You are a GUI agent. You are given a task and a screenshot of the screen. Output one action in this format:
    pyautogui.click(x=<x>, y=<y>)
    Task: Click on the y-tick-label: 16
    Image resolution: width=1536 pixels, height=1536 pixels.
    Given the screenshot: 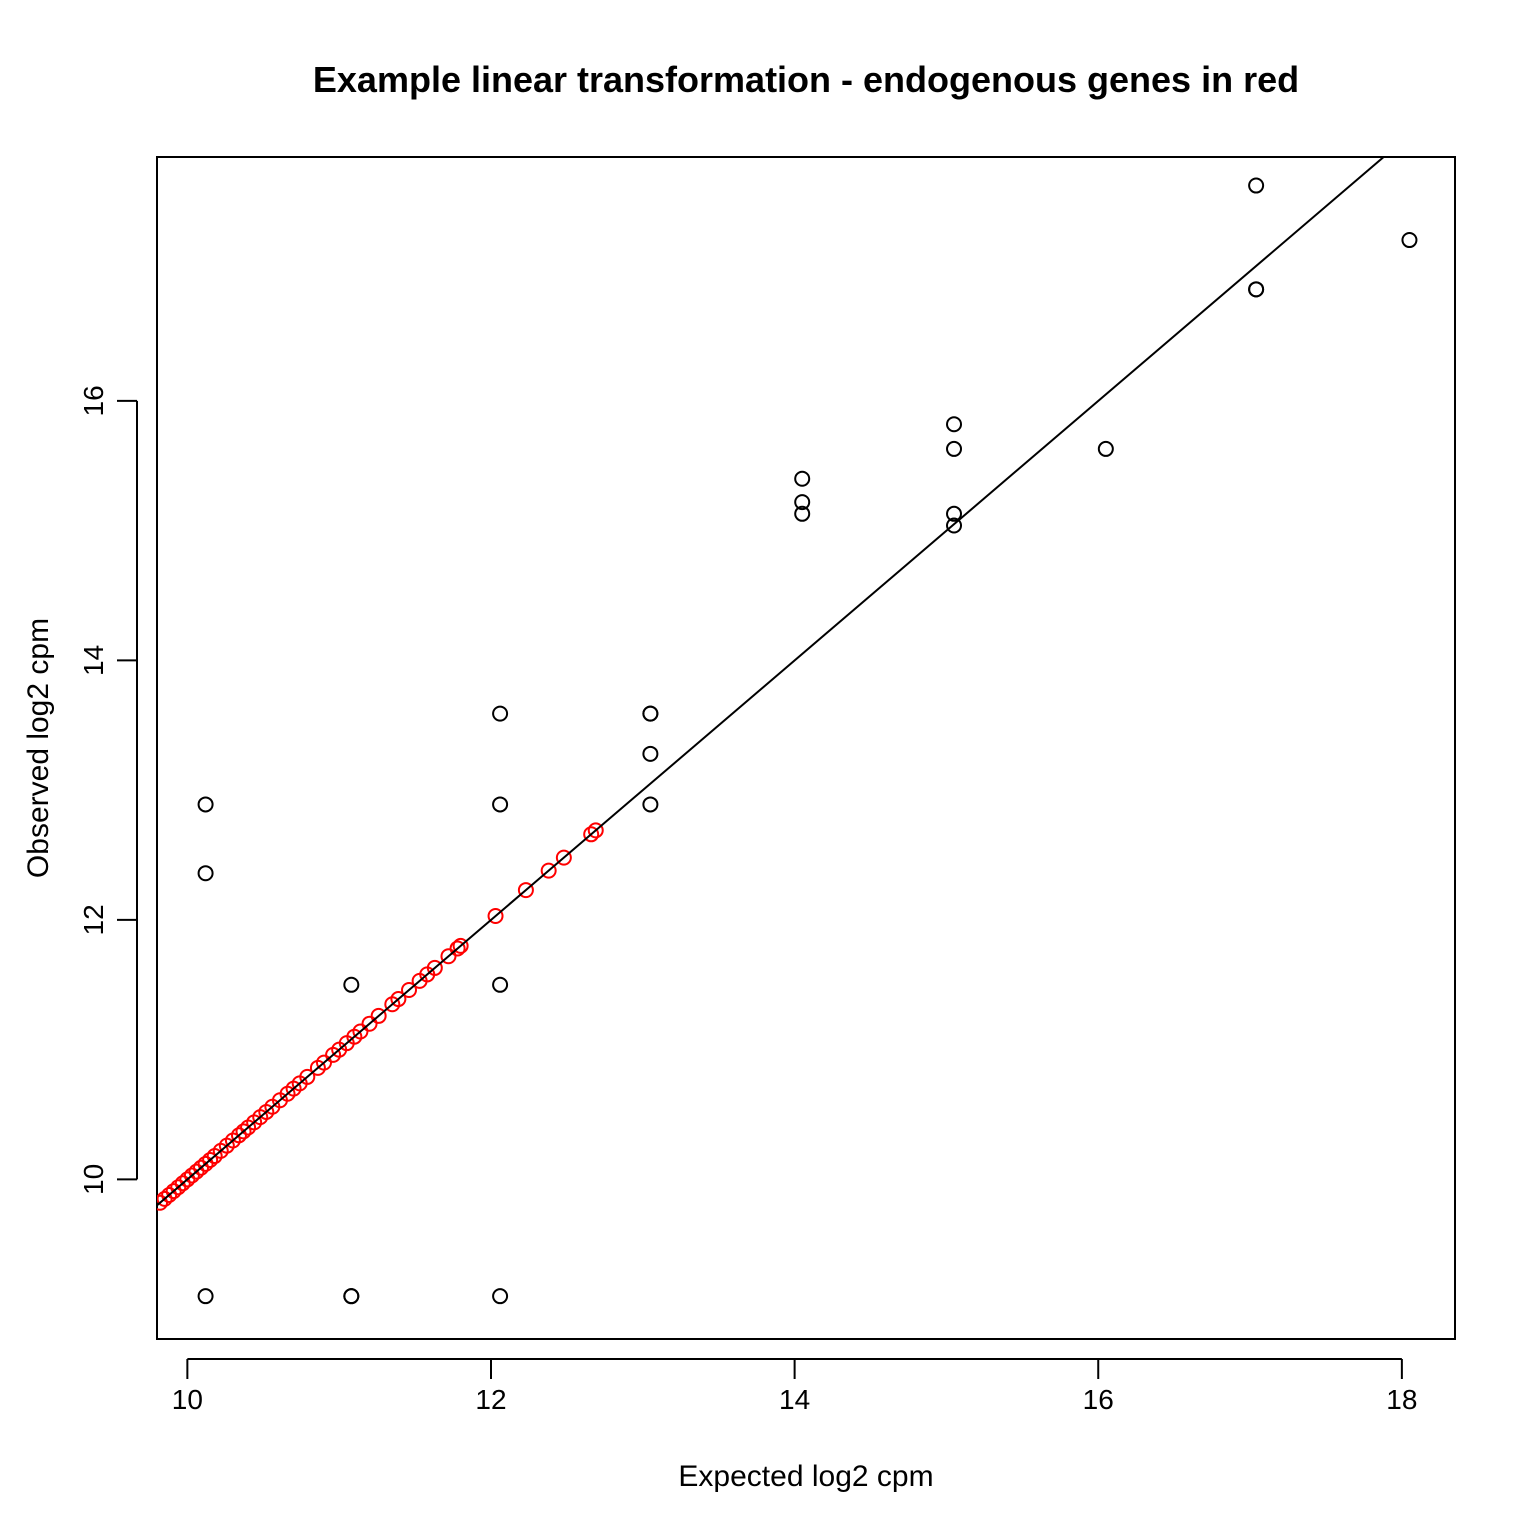 What is the action you would take?
    pyautogui.click(x=93, y=400)
    